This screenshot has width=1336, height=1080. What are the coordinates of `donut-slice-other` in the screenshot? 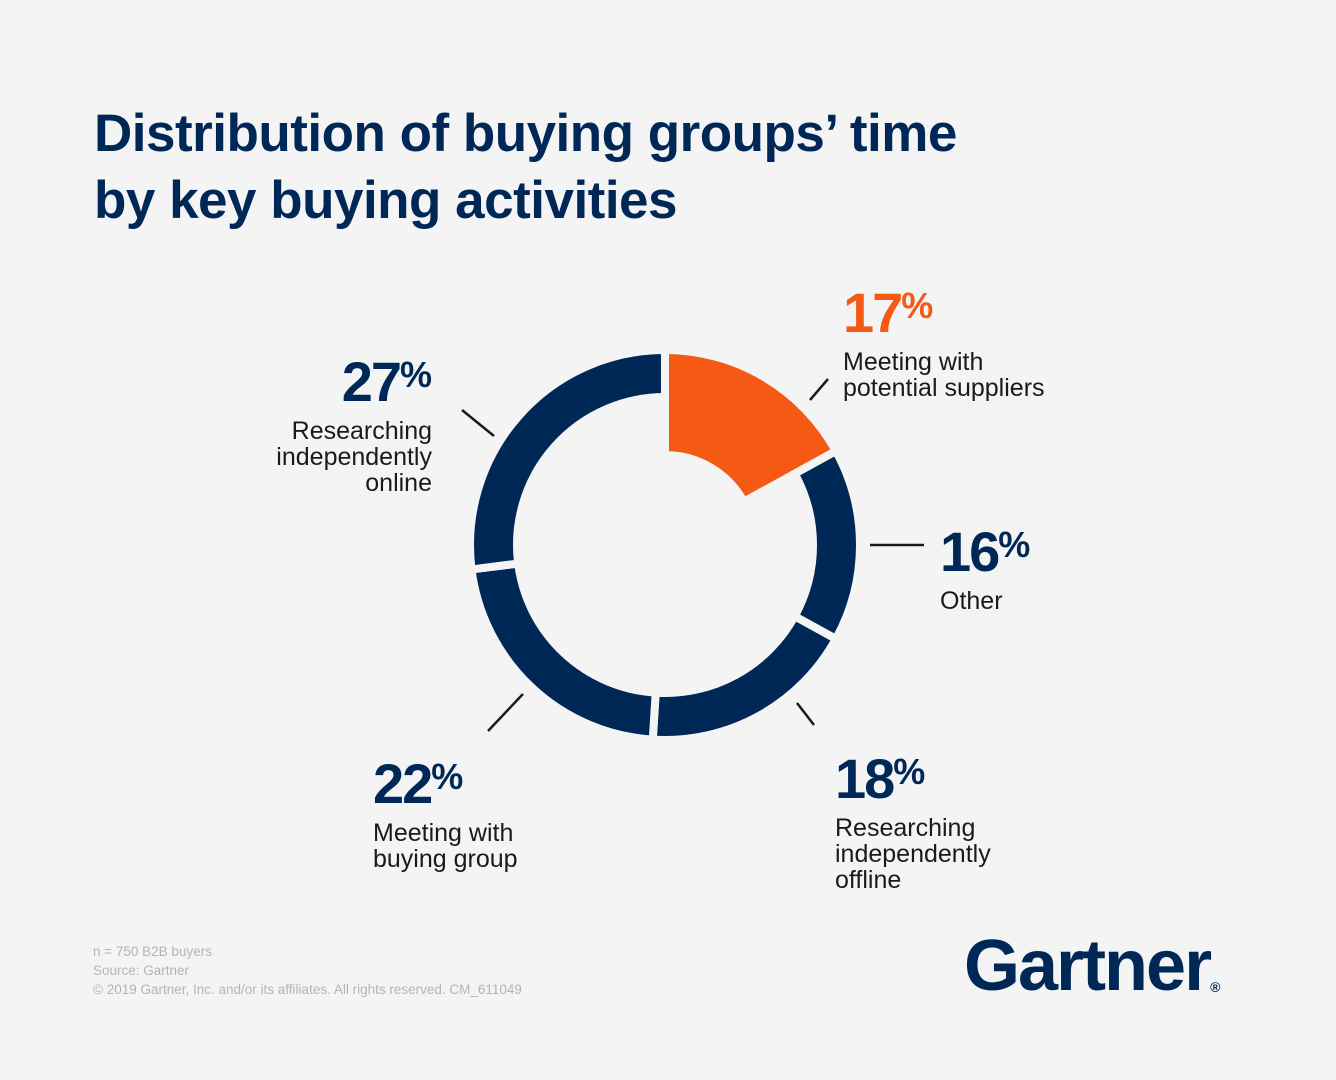 It's located at (826, 545).